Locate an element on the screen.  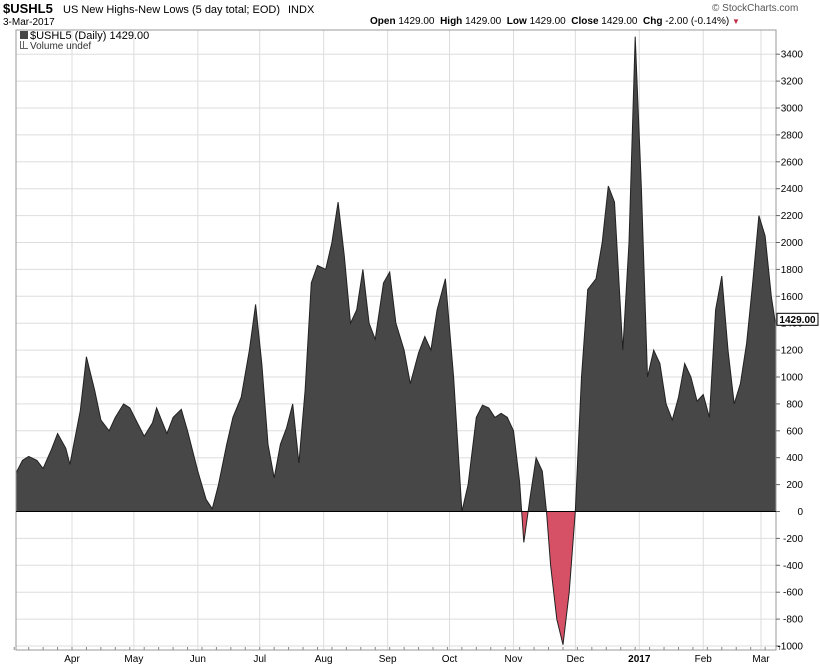
close-label: Close is located at coordinates (585, 21).